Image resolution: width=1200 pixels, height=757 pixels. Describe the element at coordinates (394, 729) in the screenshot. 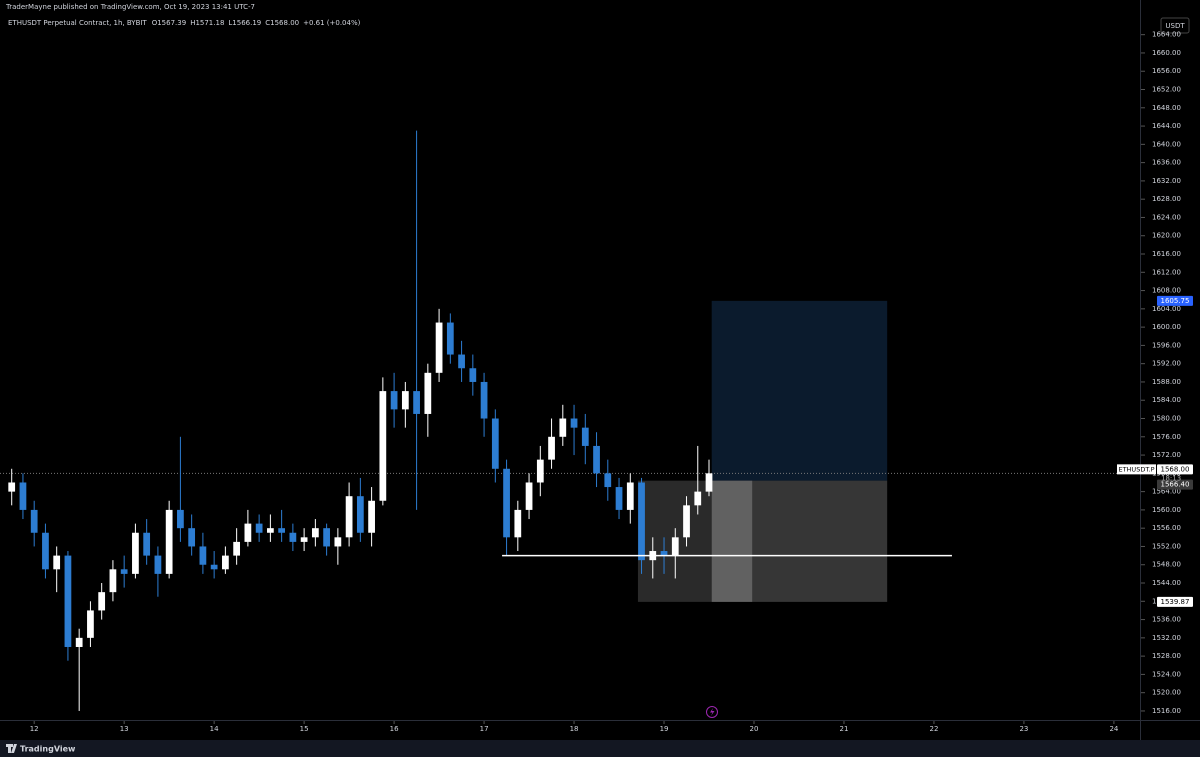

I see `x-tick-label: 16` at that location.